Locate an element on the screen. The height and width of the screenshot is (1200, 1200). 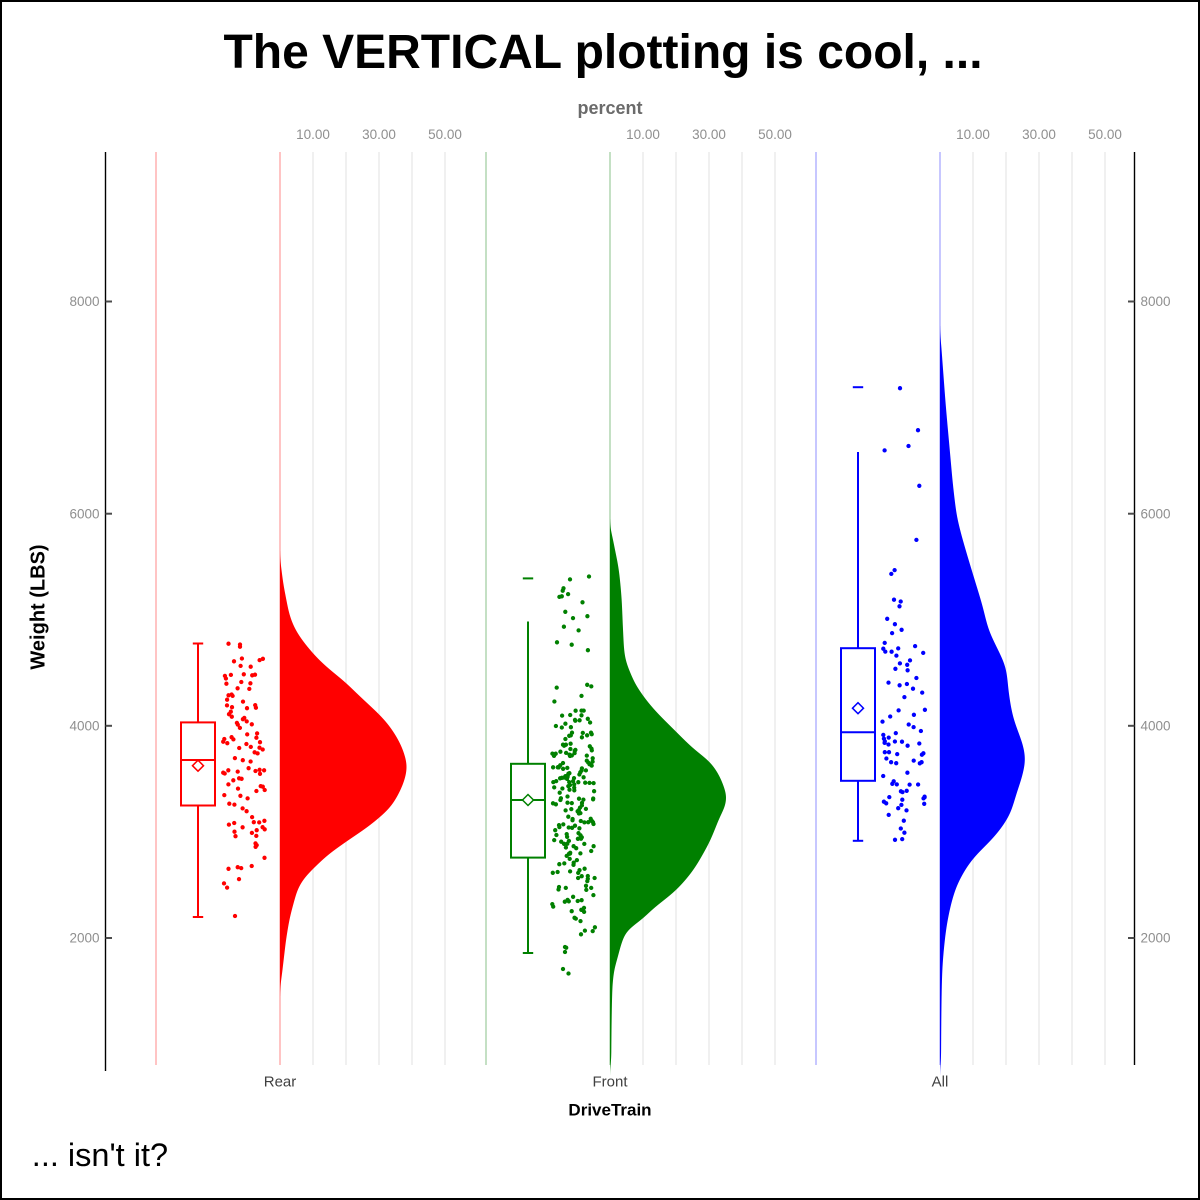
svg-text: Rear is located at coordinates (280, 1082).